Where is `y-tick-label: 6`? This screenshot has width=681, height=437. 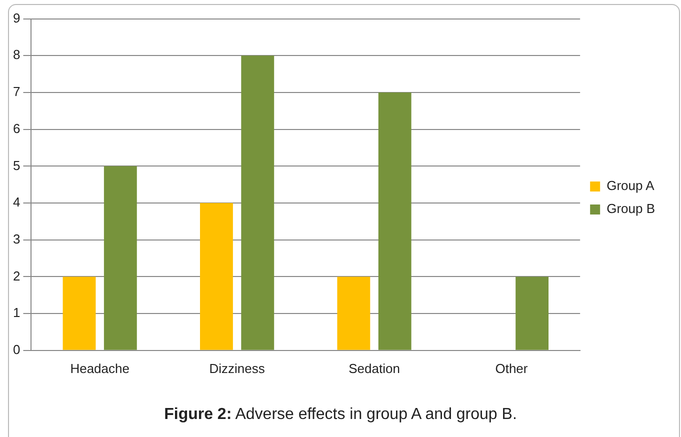 y-tick-label: 6 is located at coordinates (16, 128).